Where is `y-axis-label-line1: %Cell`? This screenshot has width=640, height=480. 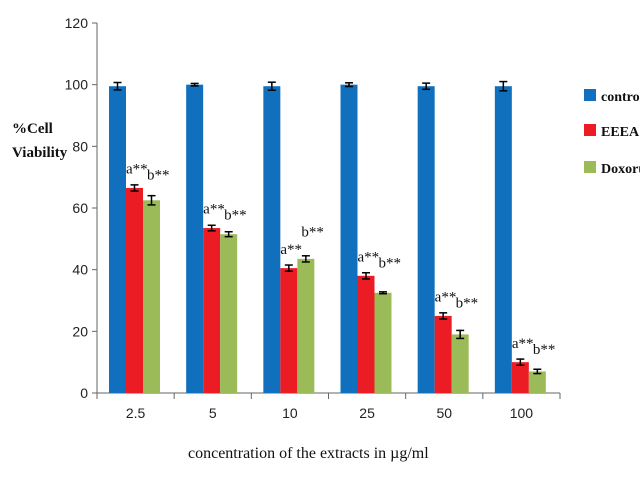 y-axis-label-line1: %Cell is located at coordinates (32, 129).